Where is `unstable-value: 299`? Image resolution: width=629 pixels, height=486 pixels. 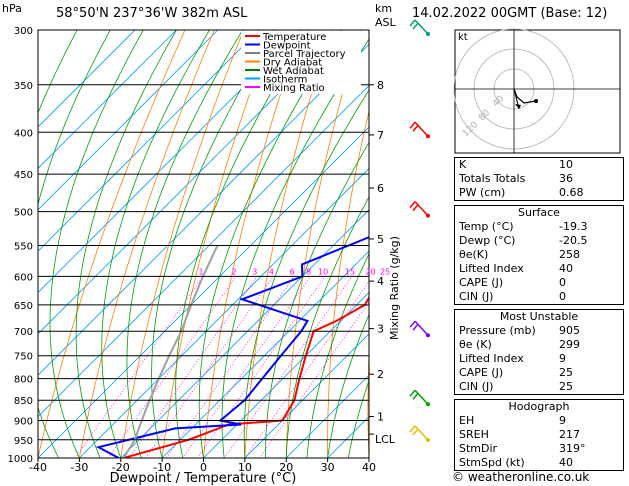
unstable-value: 299 is located at coordinates (569, 344).